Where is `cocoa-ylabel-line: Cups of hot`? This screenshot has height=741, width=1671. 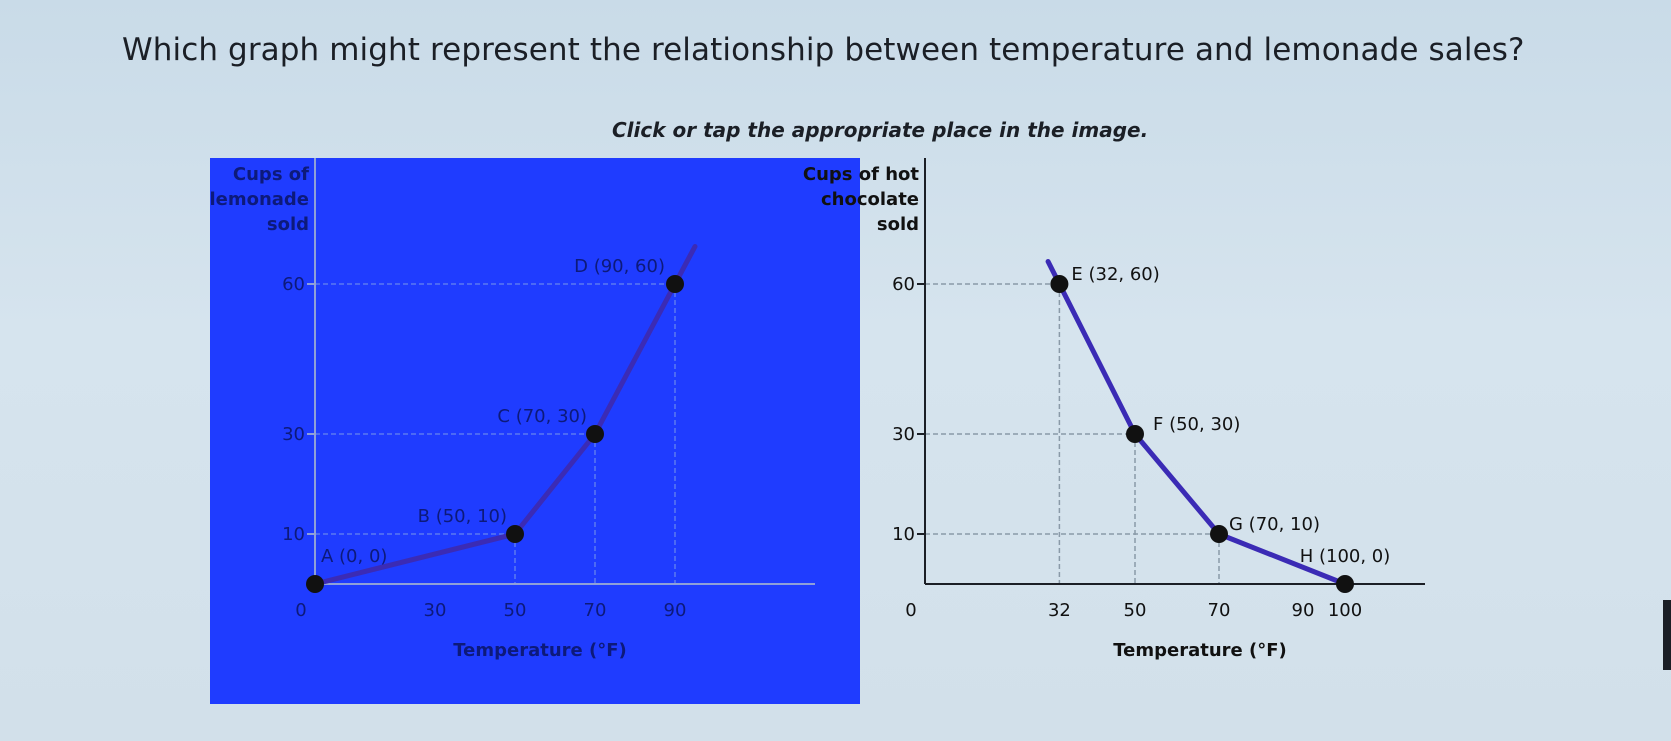 cocoa-ylabel-line: Cups of hot is located at coordinates (861, 174).